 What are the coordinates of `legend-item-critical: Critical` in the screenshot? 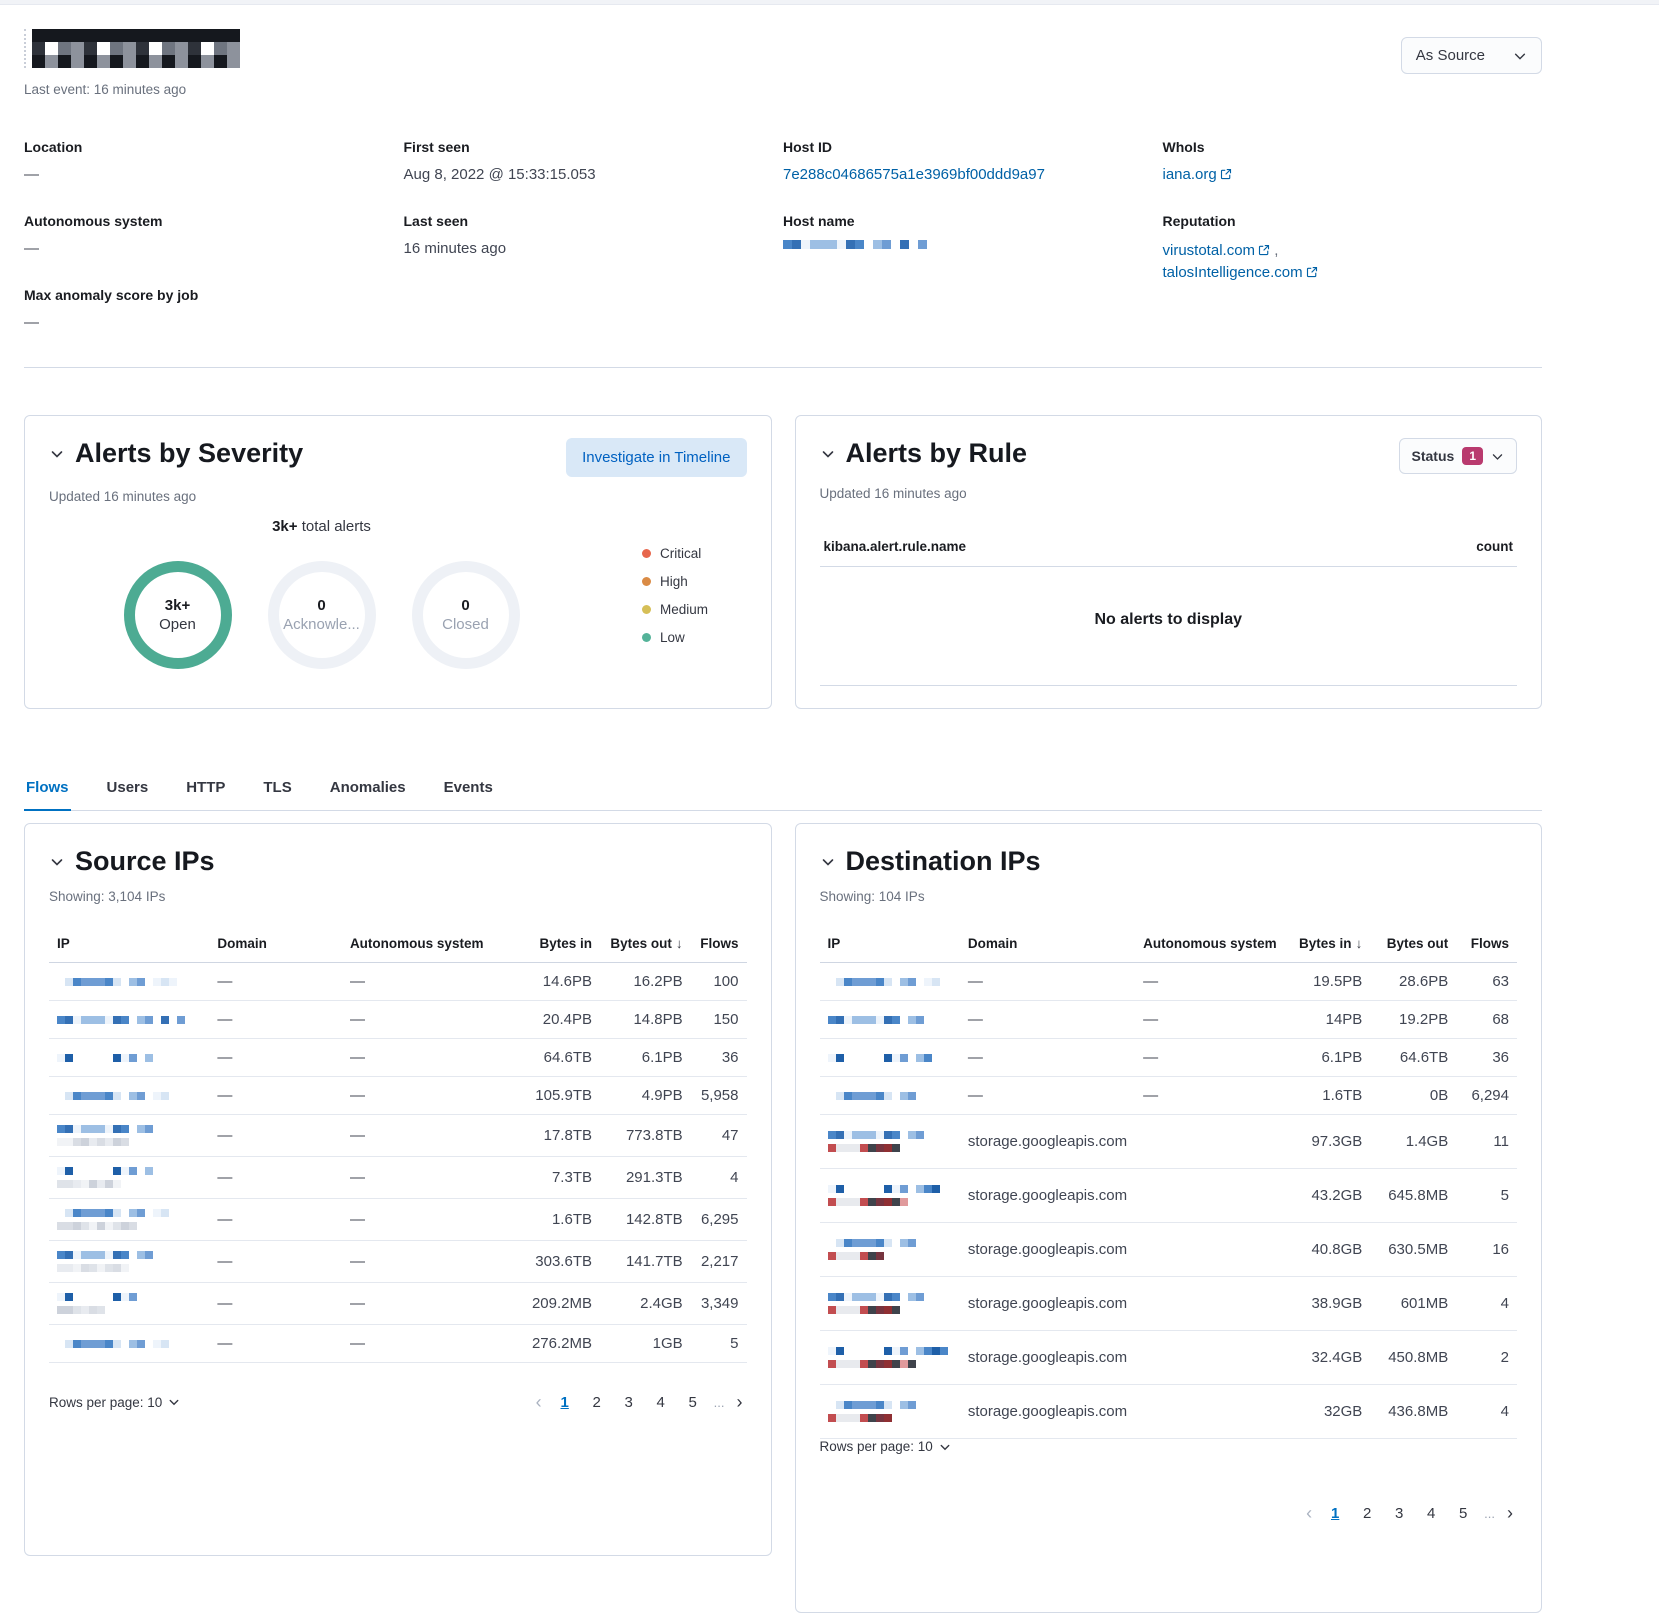 It's located at (675, 553).